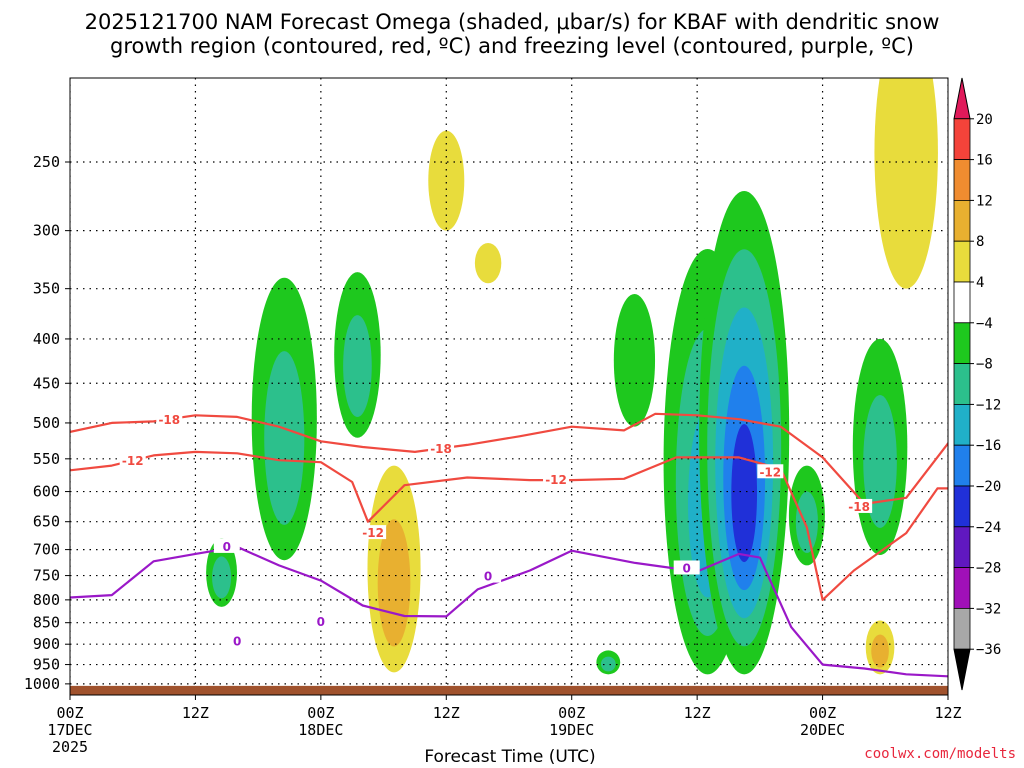 This screenshot has height=768, width=1024. I want to click on fzl-label-b: 0, so click(488, 577).